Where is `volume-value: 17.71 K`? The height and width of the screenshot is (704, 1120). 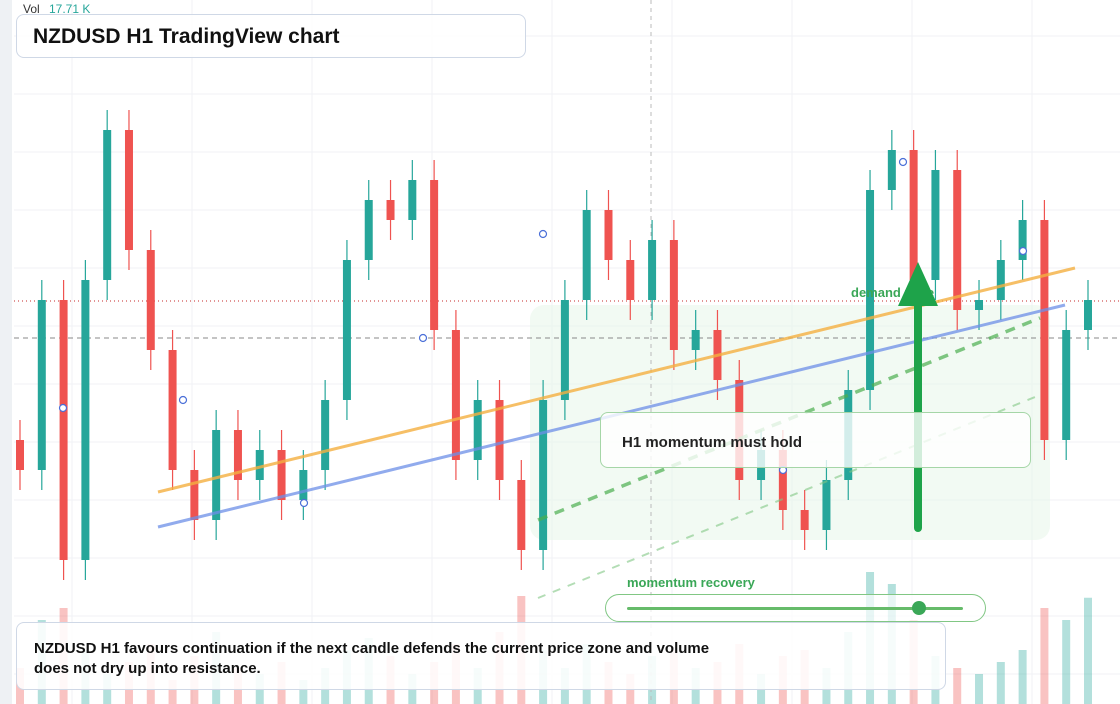 volume-value: 17.71 K is located at coordinates (69, 9).